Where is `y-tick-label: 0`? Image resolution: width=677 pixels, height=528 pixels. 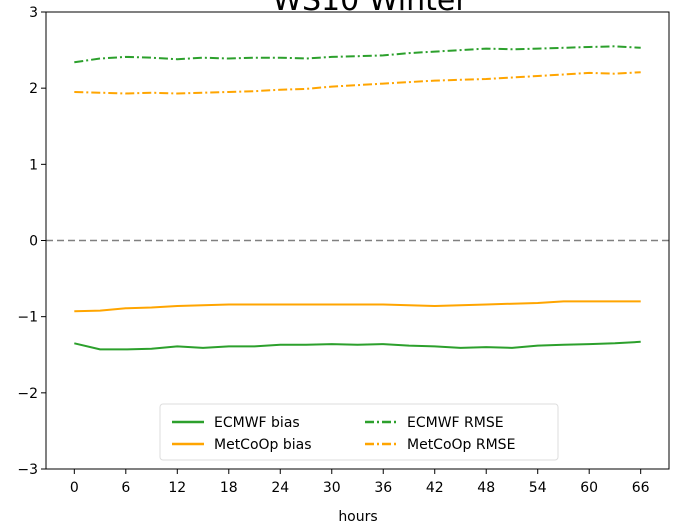 y-tick-label: 0 is located at coordinates (33, 242).